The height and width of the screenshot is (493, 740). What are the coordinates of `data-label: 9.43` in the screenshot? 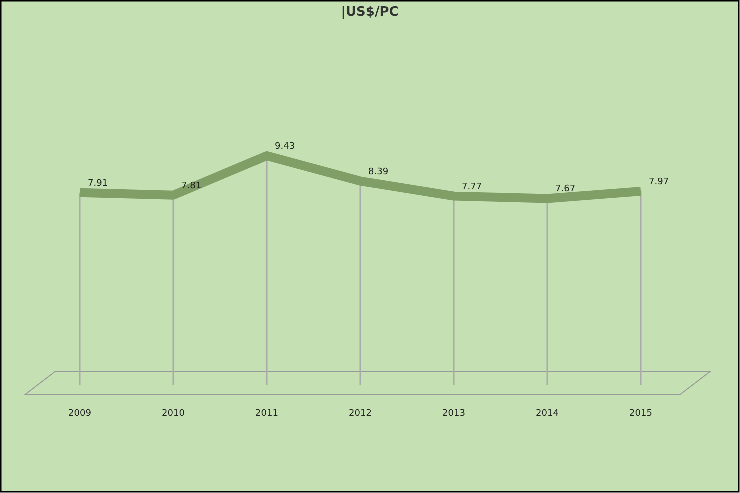 It's located at (285, 147).